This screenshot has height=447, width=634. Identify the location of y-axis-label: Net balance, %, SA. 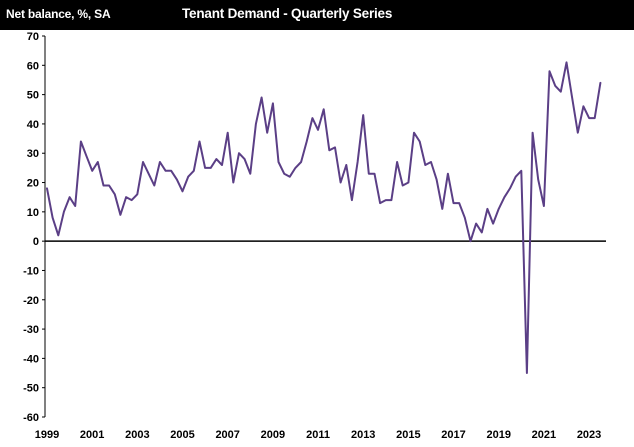
(58, 14).